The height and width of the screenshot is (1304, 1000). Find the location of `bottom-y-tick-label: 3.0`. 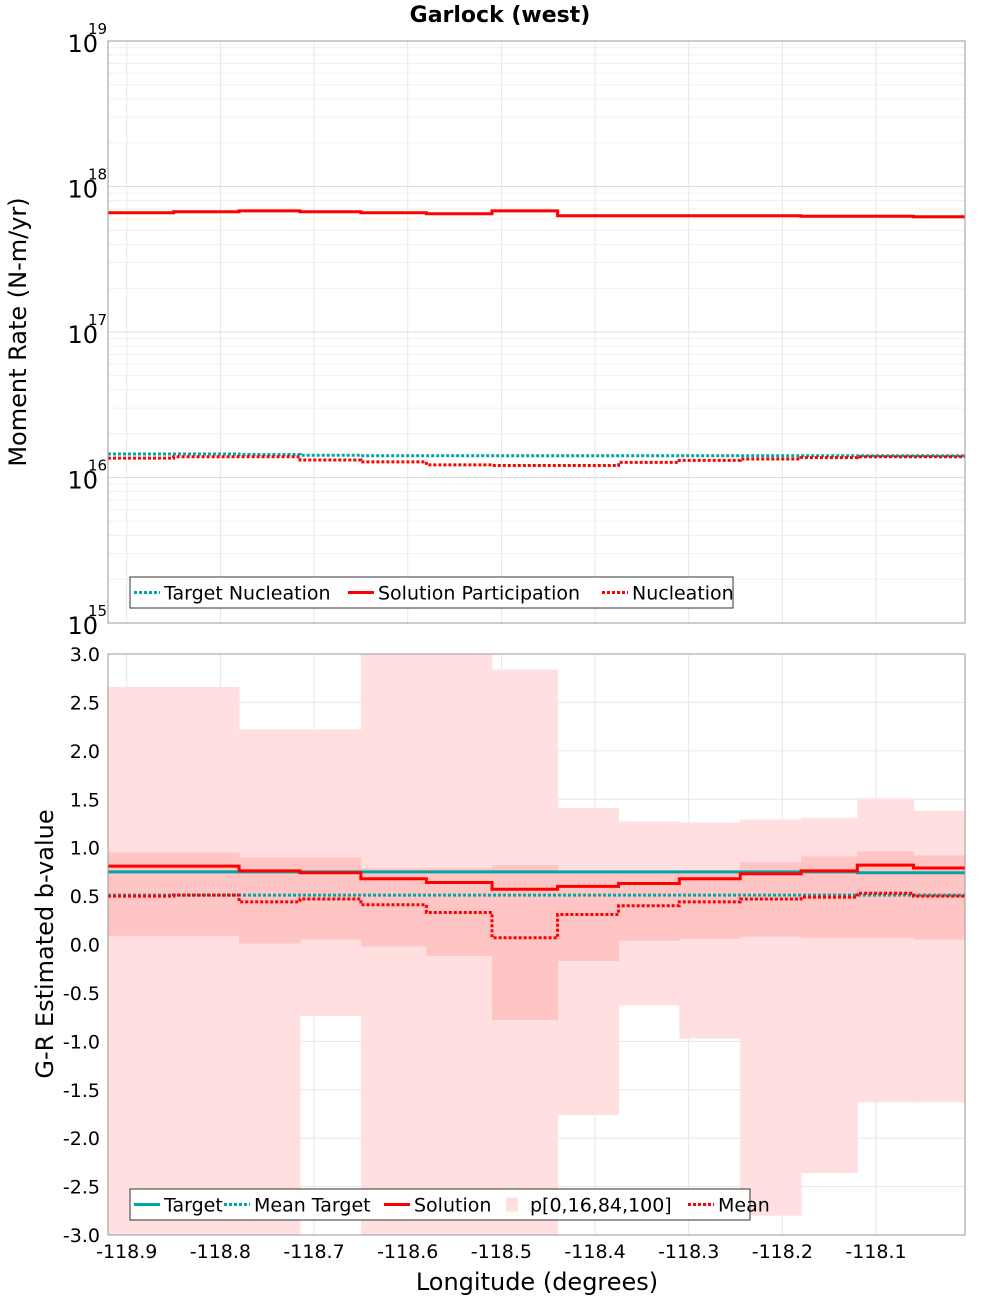

bottom-y-tick-label: 3.0 is located at coordinates (85, 655).